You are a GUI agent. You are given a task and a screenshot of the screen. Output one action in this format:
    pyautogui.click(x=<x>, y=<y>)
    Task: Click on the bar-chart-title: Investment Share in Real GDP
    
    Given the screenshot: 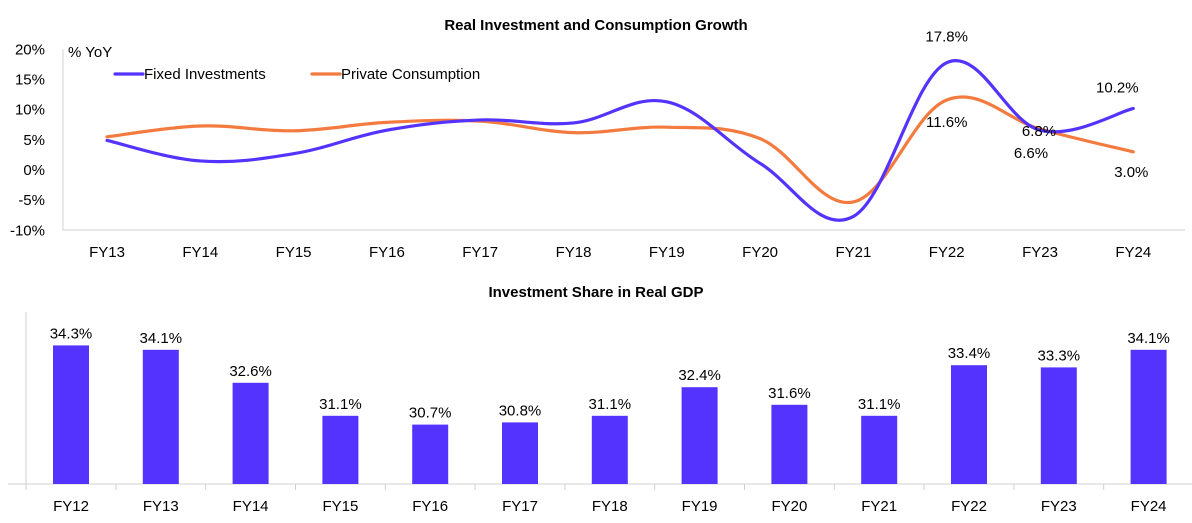 What is the action you would take?
    pyautogui.click(x=596, y=292)
    